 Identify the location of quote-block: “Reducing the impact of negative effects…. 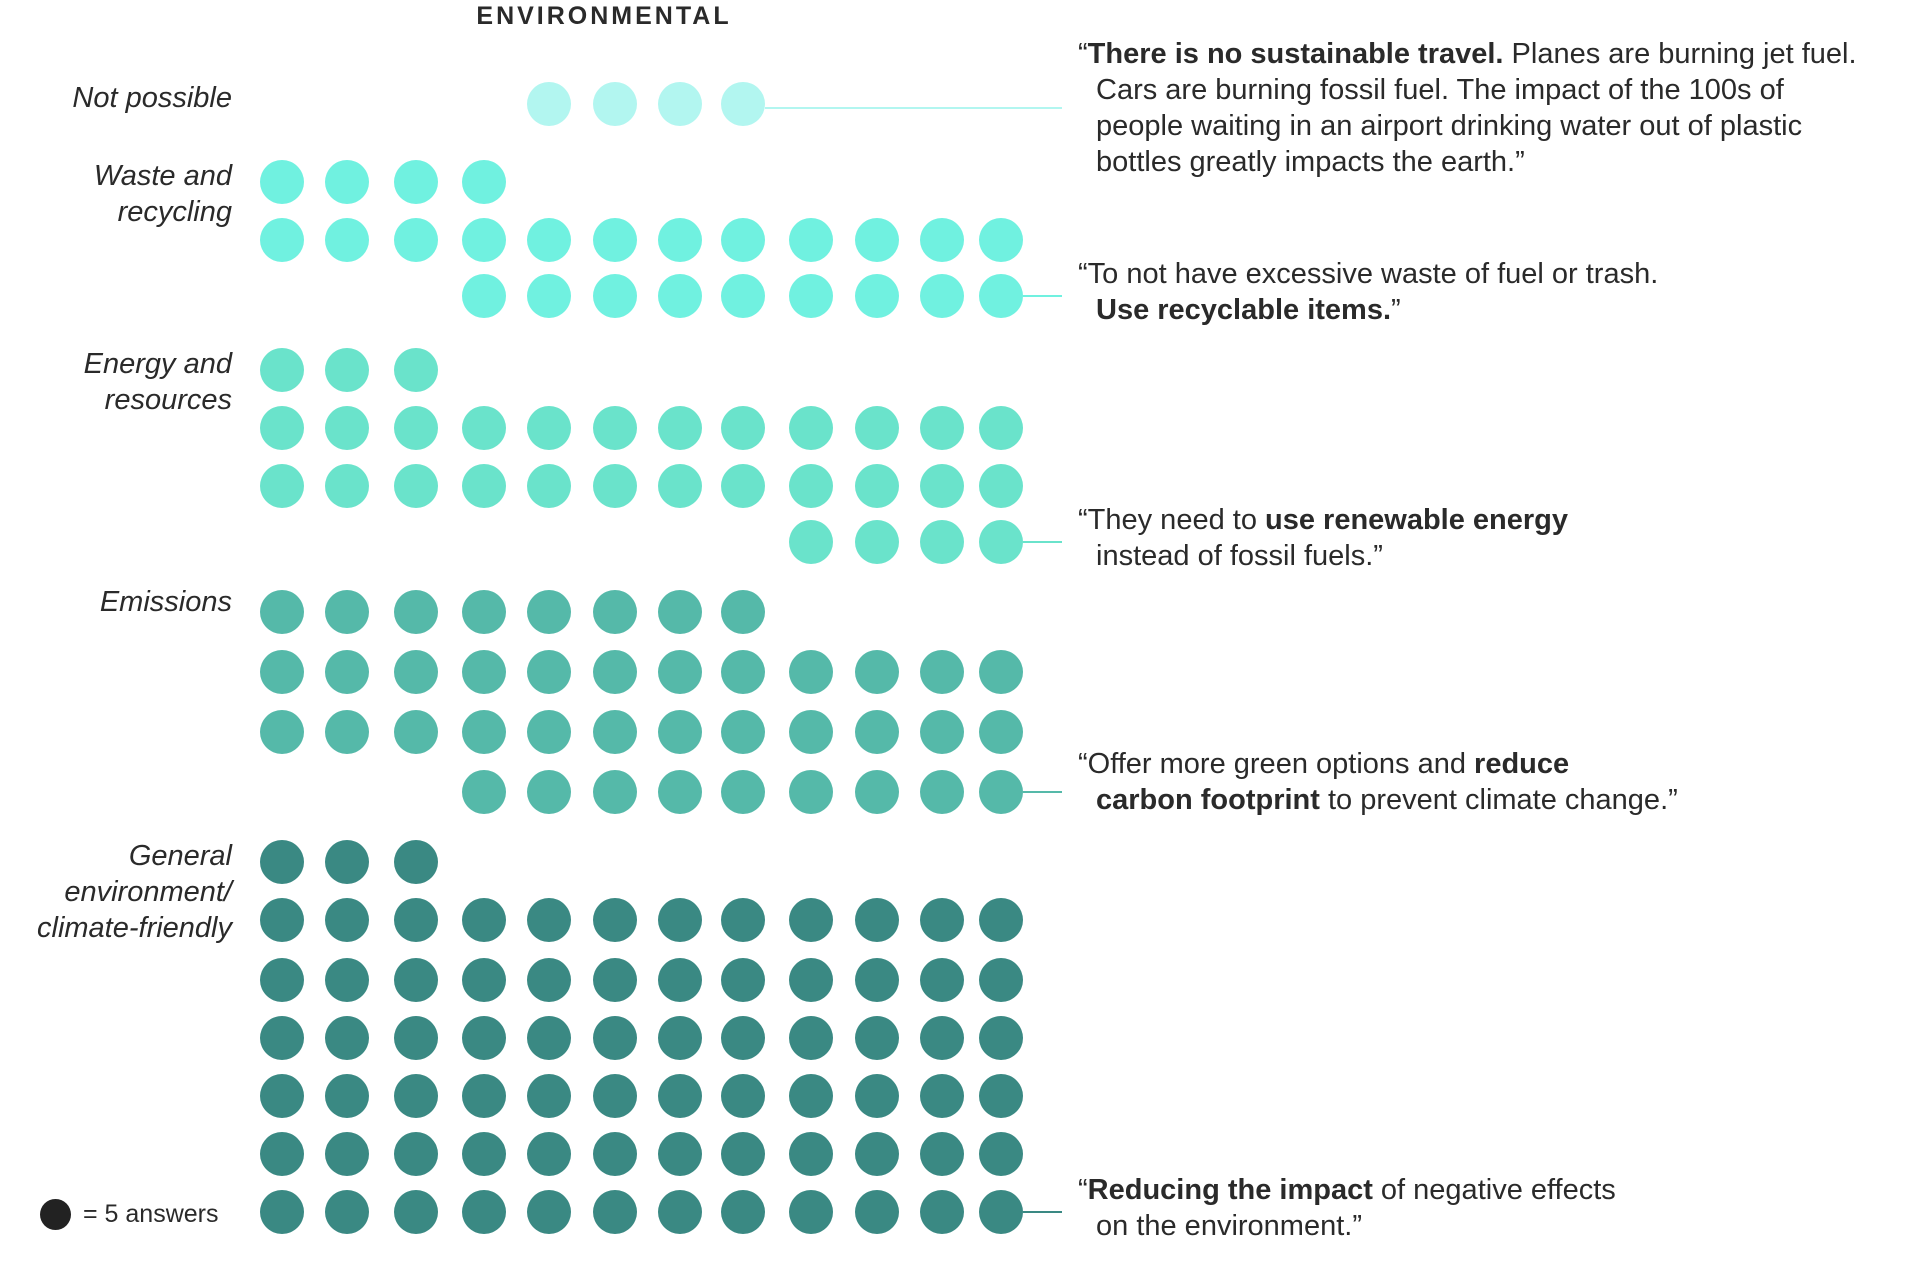
(1347, 1208).